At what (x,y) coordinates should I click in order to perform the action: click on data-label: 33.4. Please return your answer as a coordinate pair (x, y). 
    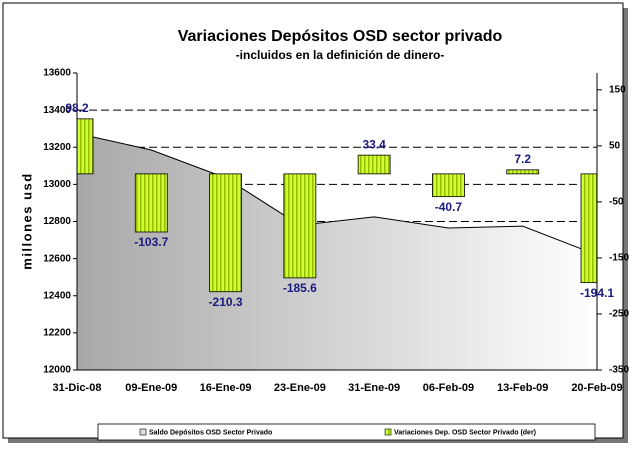
    Looking at the image, I should click on (374, 144).